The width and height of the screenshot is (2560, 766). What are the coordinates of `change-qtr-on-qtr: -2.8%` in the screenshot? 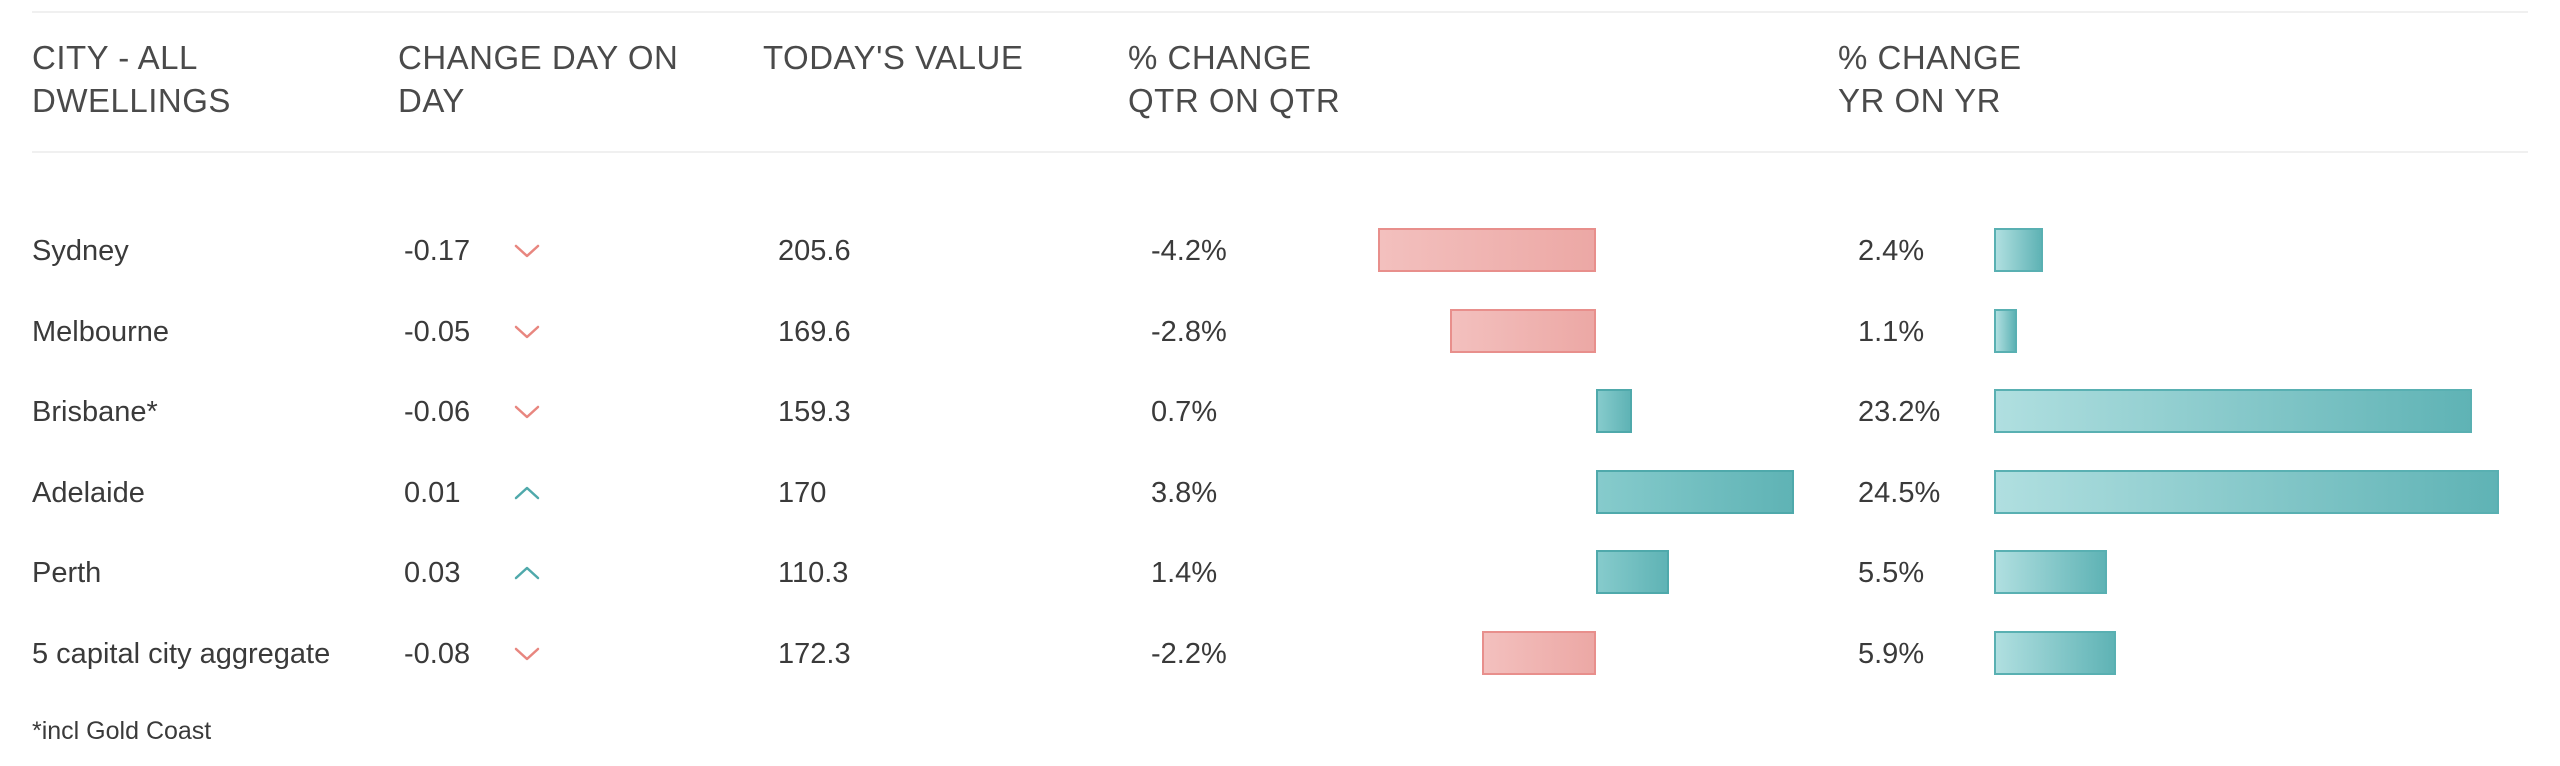 It's located at (1189, 332).